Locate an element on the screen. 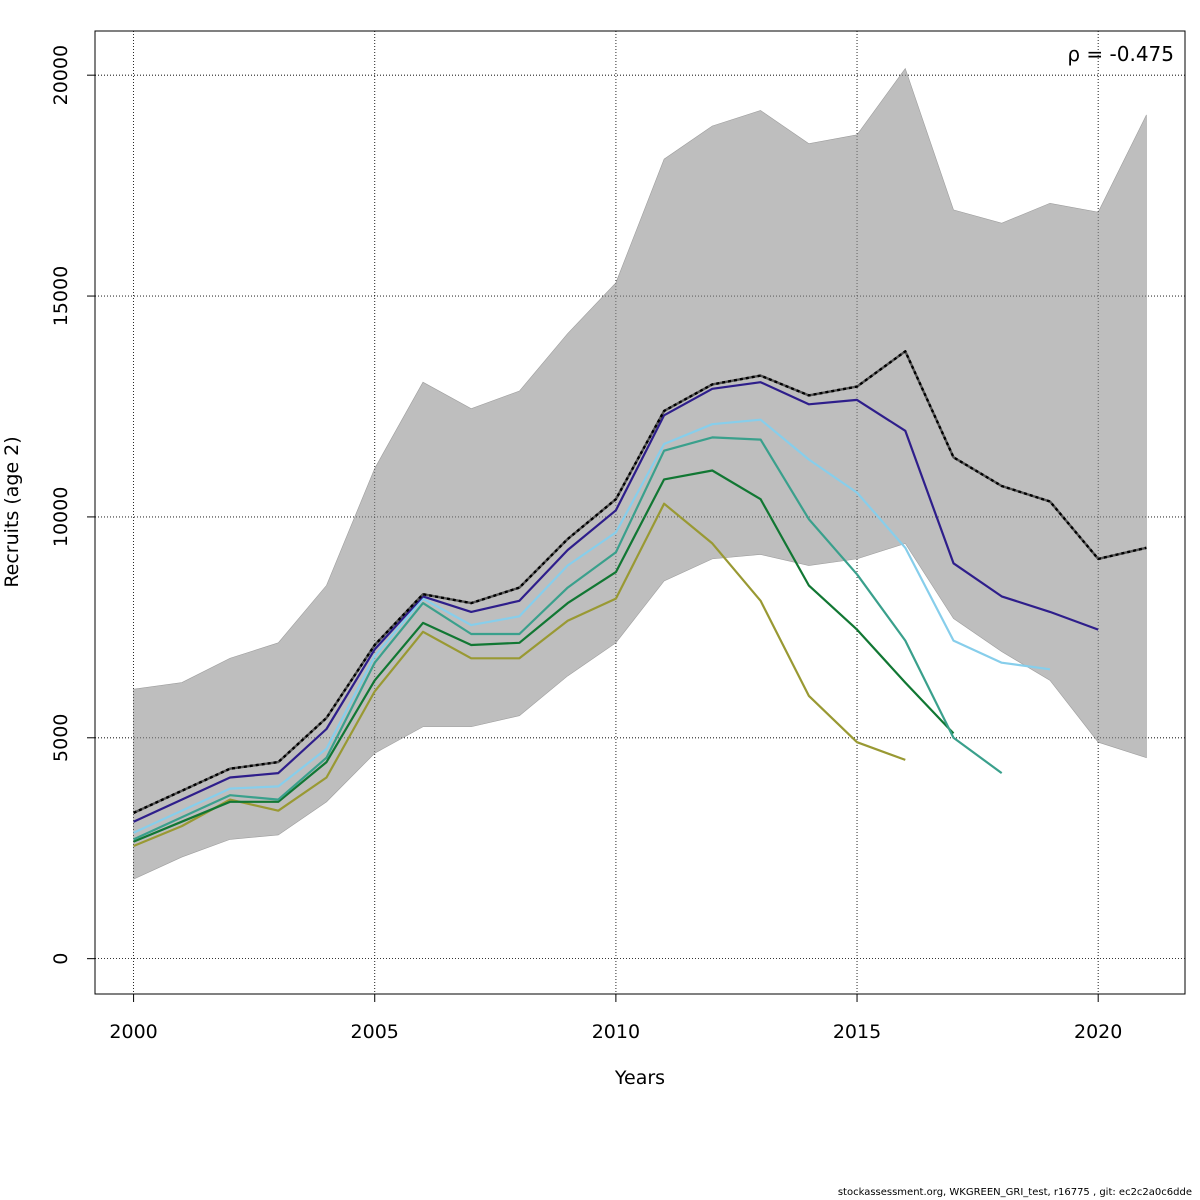 The width and height of the screenshot is (1200, 1200). y-tick-label-15000: 15000 is located at coordinates (61, 296).